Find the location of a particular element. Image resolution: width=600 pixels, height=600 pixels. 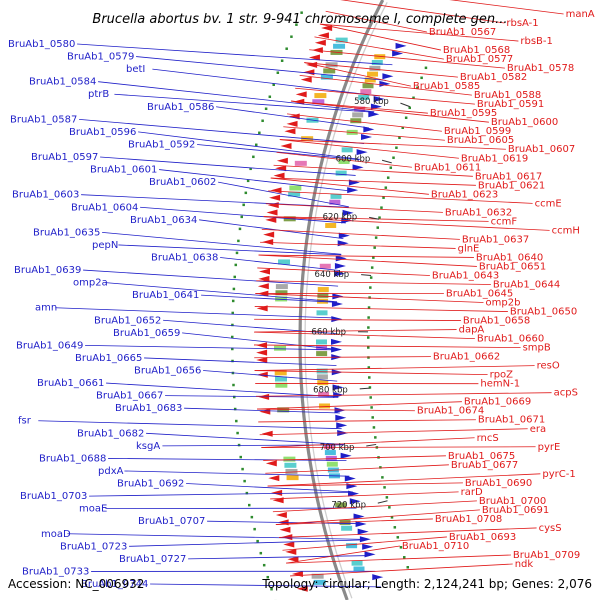

reverse-gene-label: BruAb1_0690 is located at coordinates (498, 483).